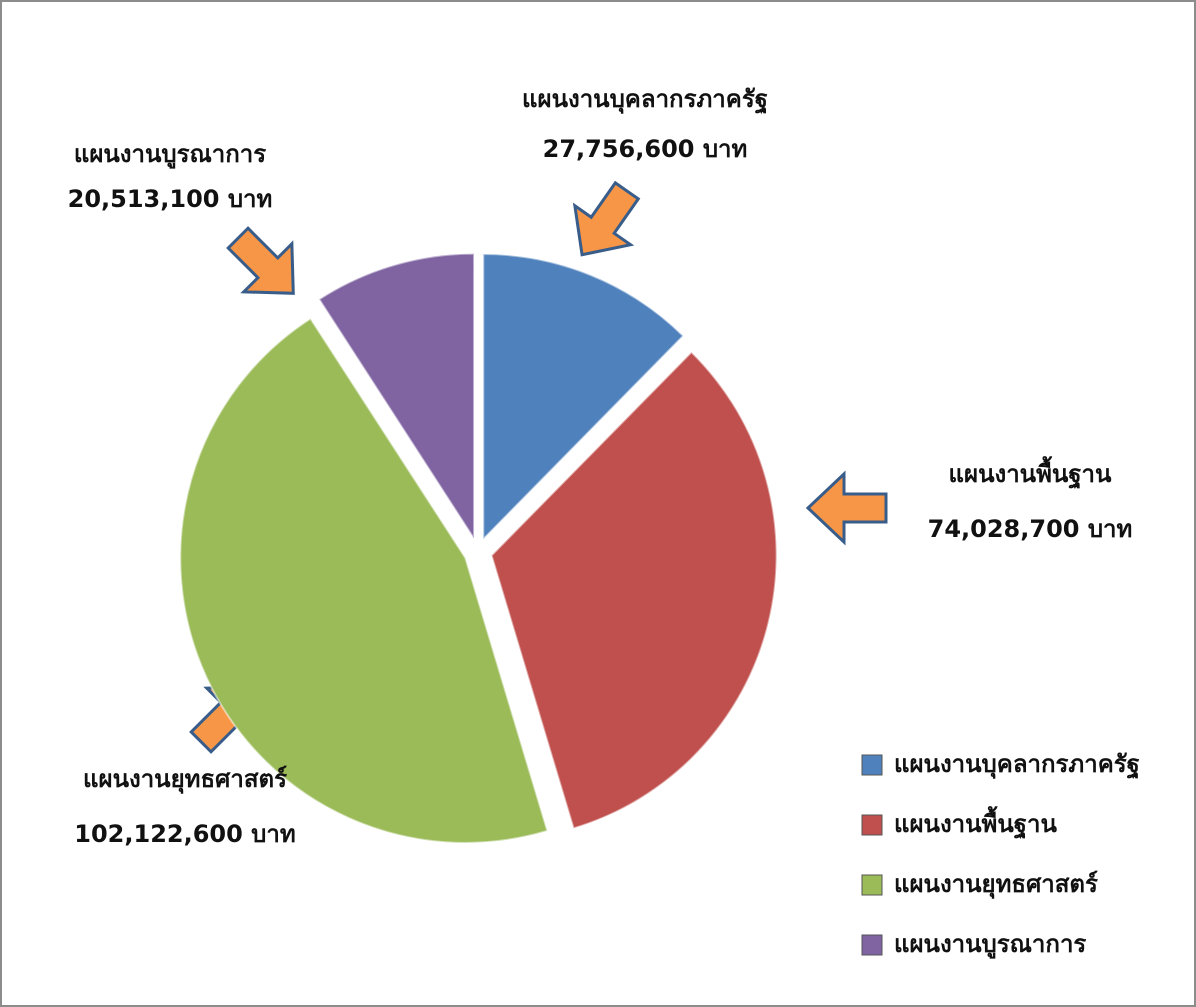 Image resolution: width=1196 pixels, height=1007 pixels. Describe the element at coordinates (1017, 765) in the screenshot. I see `legend-label: แผนงานบุคลากรภาครัฐ` at that location.